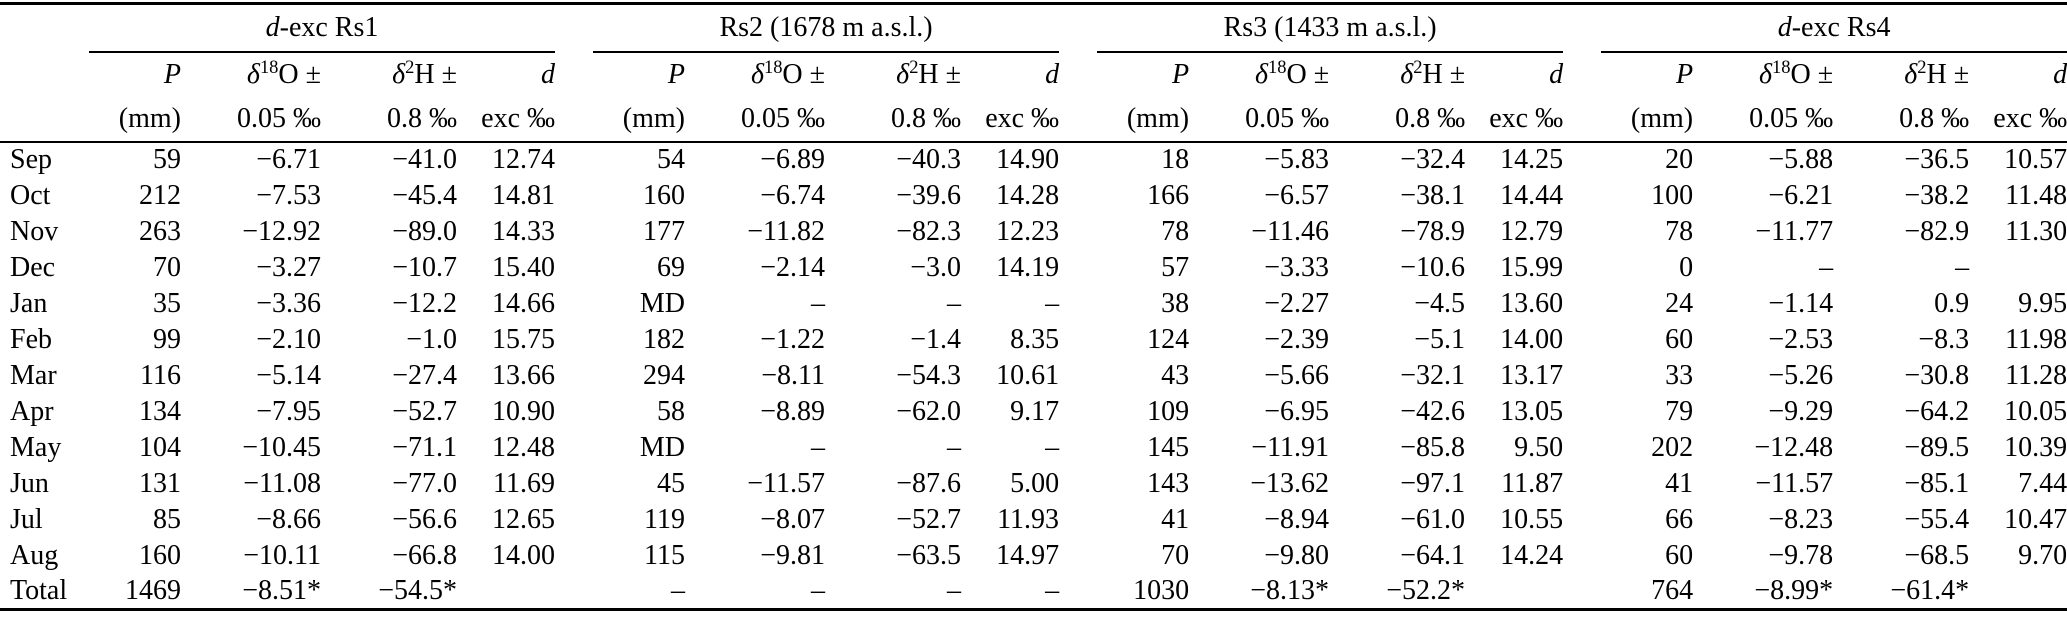 The width and height of the screenshot is (2067, 620). Describe the element at coordinates (1794, 483) in the screenshot. I see `value-cell: −11.57` at that location.